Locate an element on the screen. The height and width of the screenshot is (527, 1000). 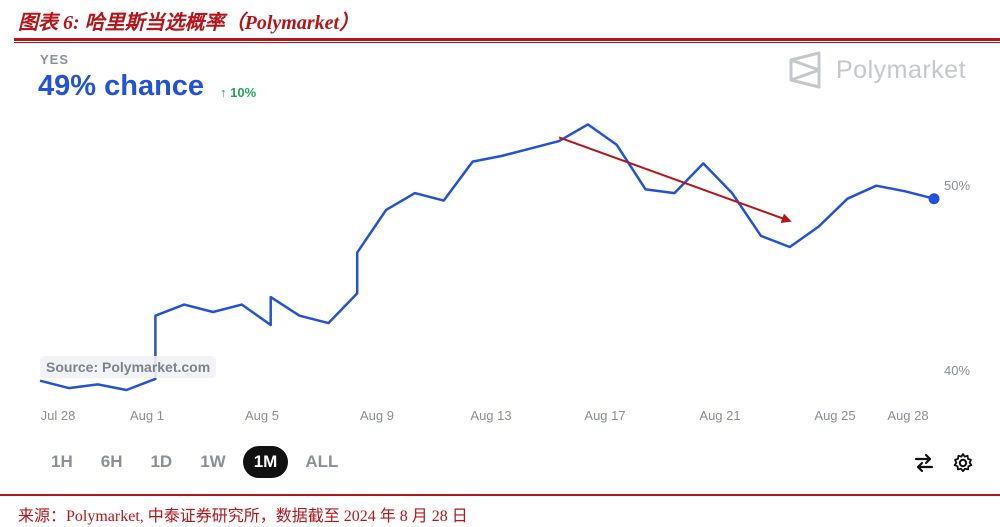
x-tick-label: Aug 5 is located at coordinates (262, 415).